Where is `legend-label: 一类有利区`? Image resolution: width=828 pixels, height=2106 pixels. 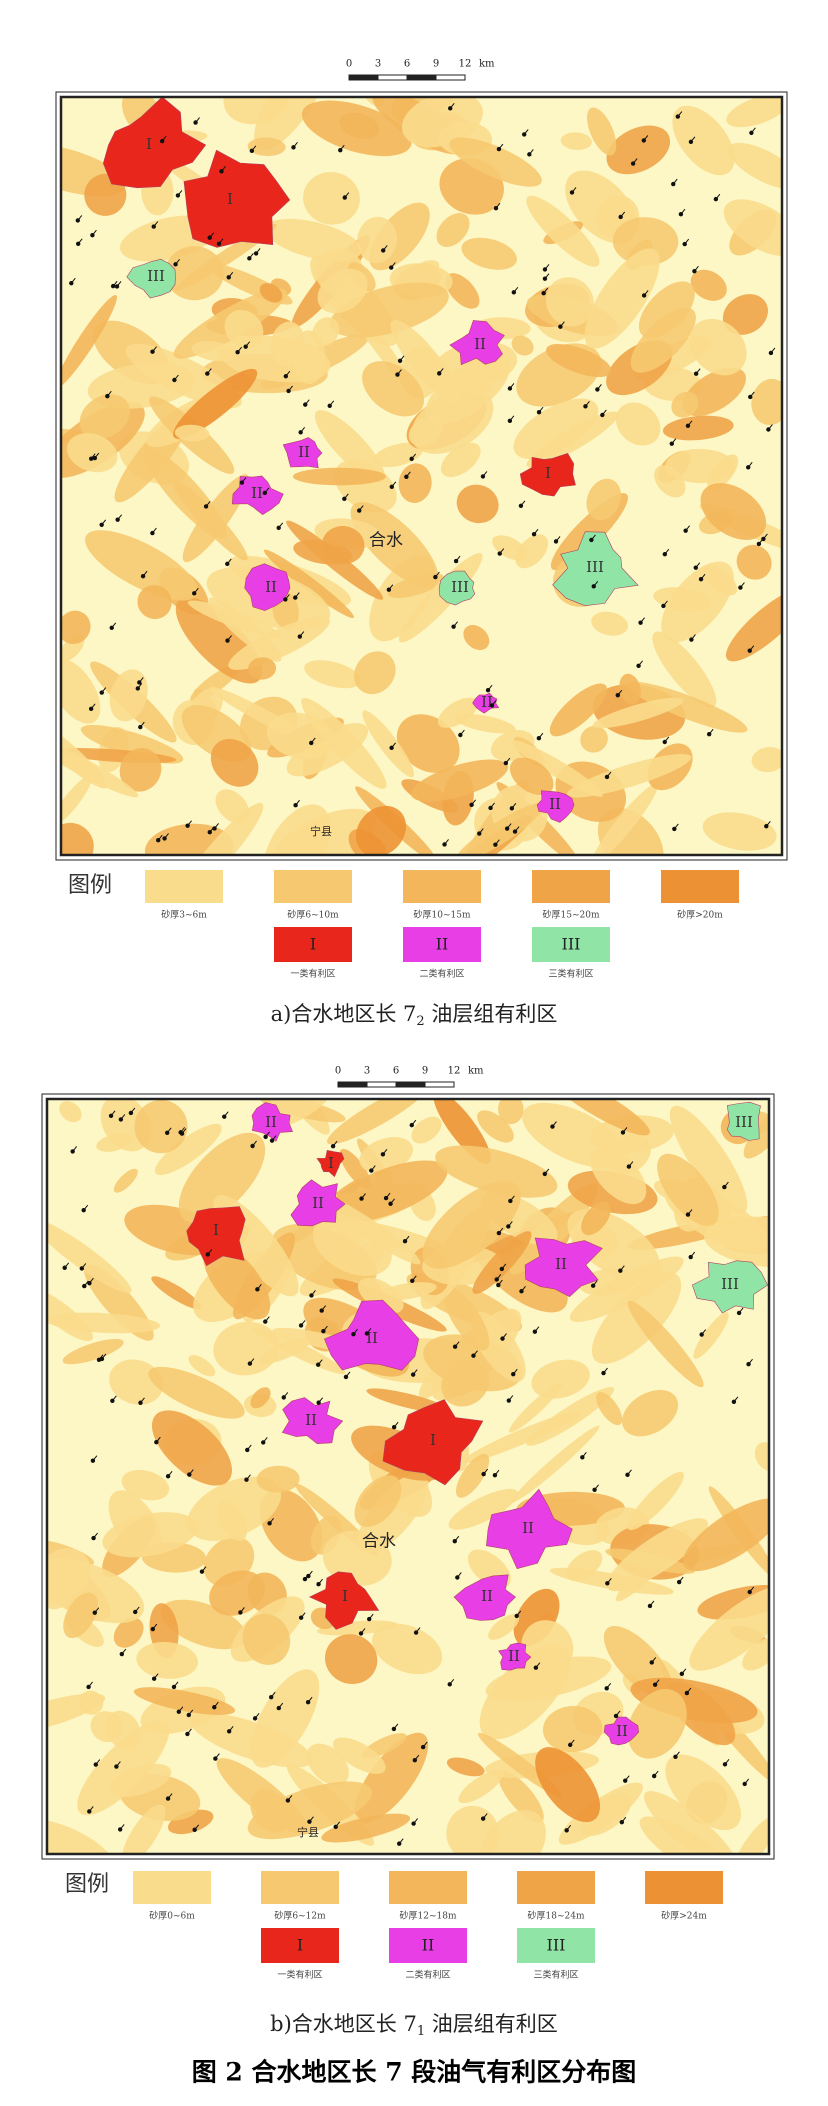 legend-label: 一类有利区 is located at coordinates (299, 1975).